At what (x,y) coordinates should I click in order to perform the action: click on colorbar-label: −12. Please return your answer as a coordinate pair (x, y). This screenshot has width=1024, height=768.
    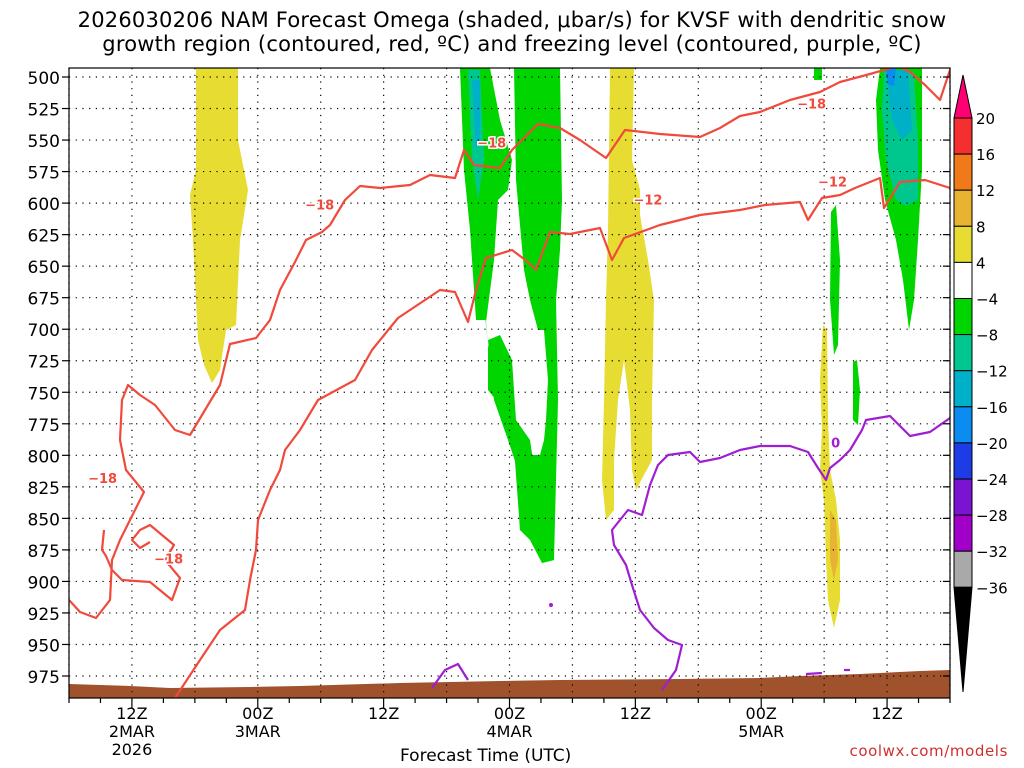
    Looking at the image, I should click on (992, 372).